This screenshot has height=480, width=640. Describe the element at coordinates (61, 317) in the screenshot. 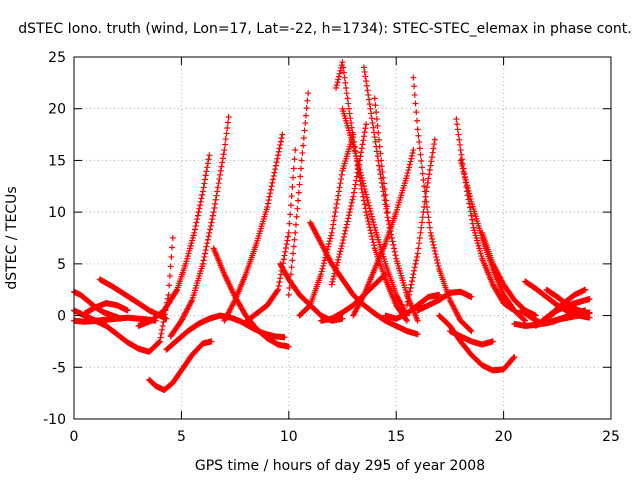

I see `y-tick-label: 0` at that location.